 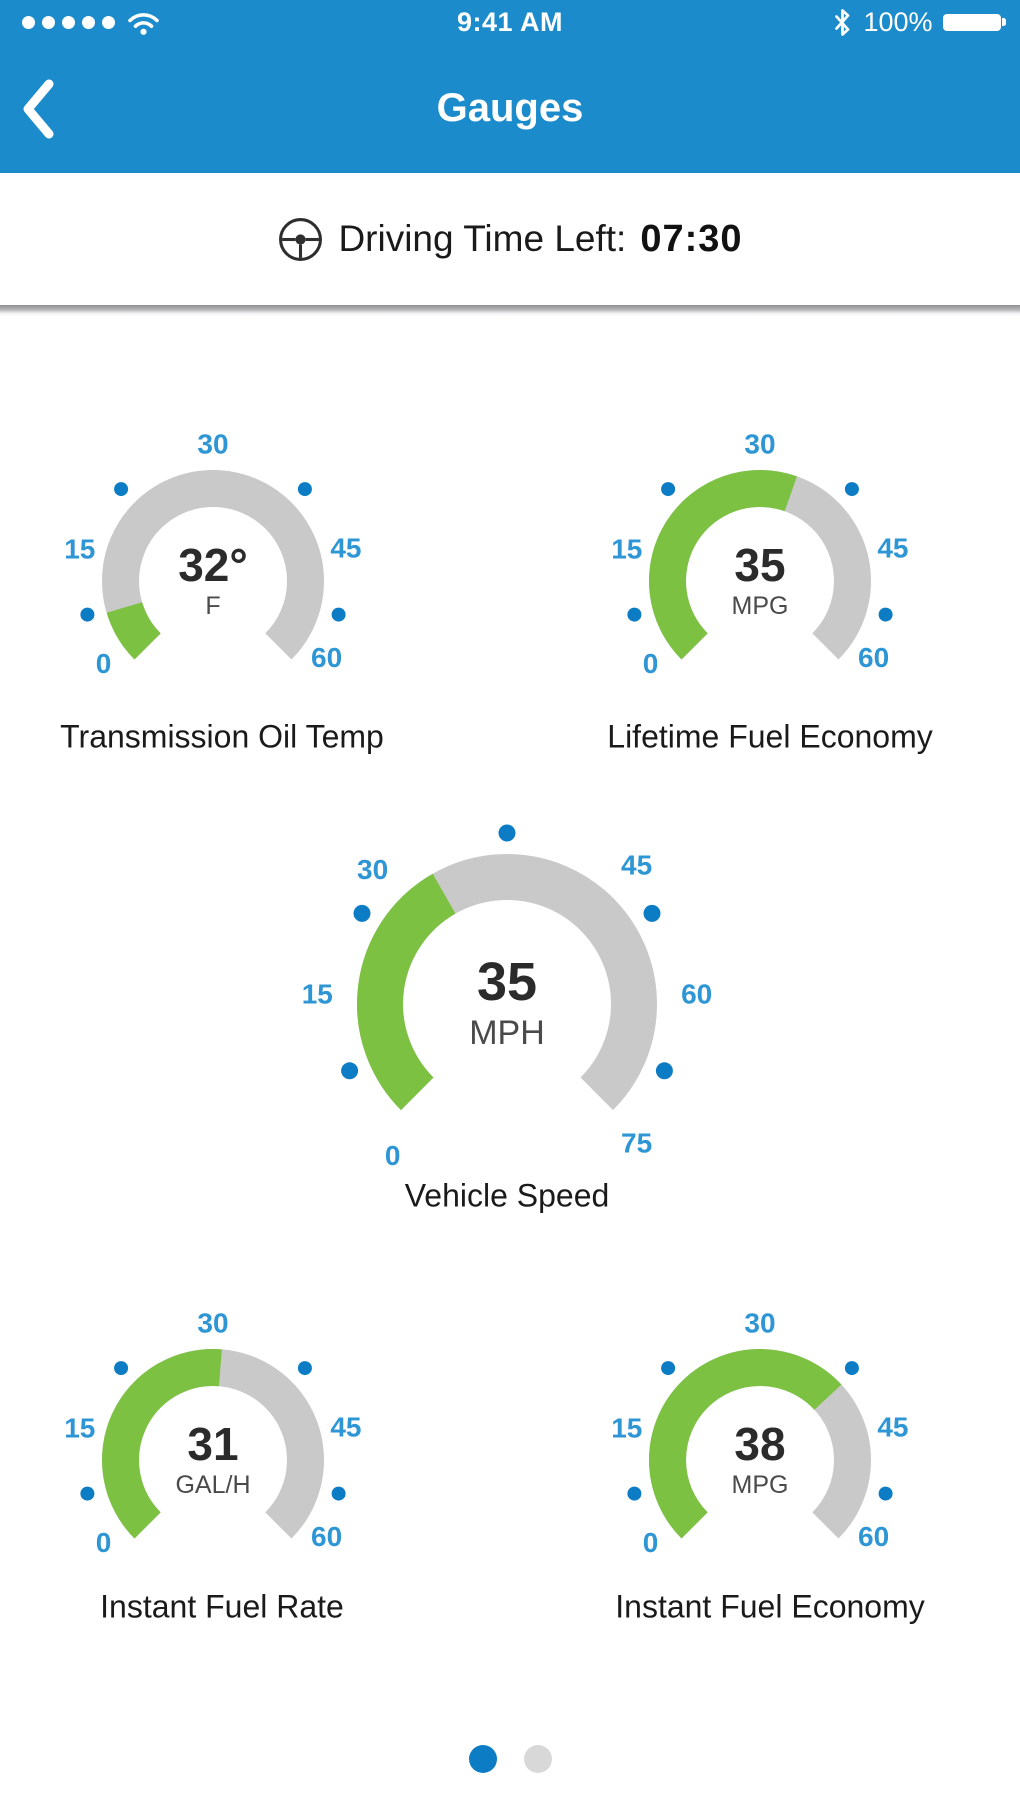 What do you see at coordinates (213, 565) in the screenshot?
I see `gauge-value: 32°` at bounding box center [213, 565].